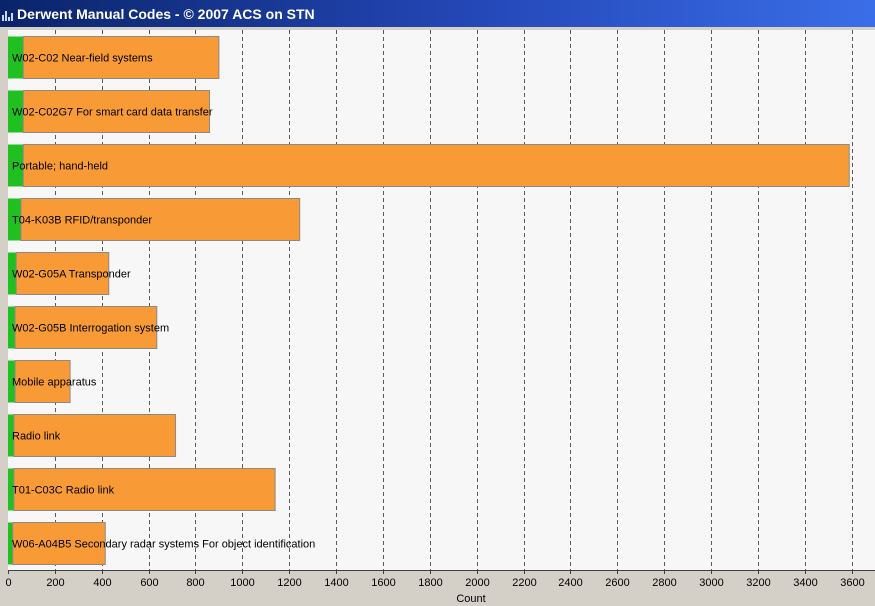 The width and height of the screenshot is (875, 606). Describe the element at coordinates (477, 583) in the screenshot. I see `x-tick-label: 2000` at that location.